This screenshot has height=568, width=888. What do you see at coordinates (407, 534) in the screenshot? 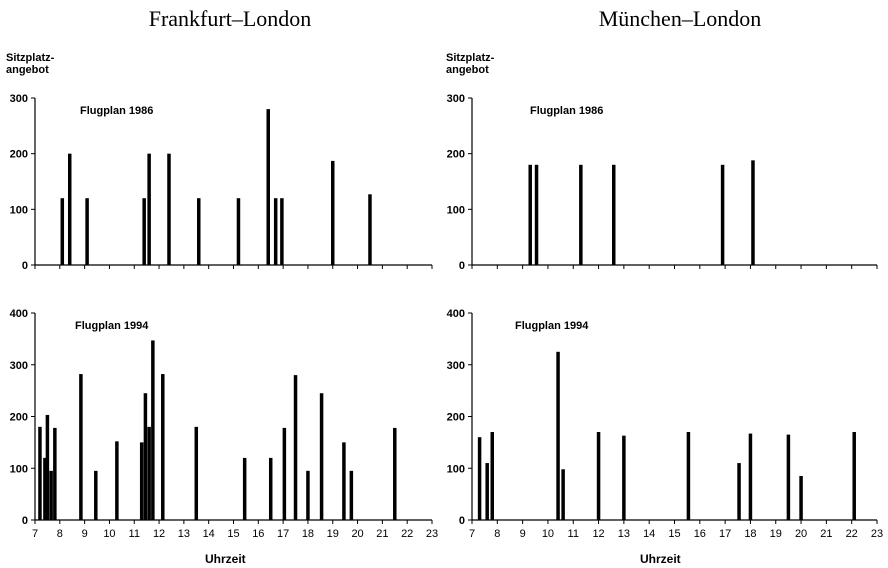
I see `x-tick-label: 22` at bounding box center [407, 534].